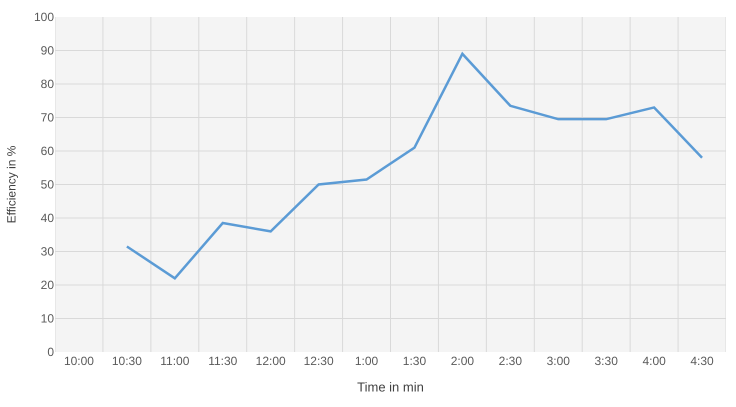  I want to click on x-tick-label: 10:30, so click(127, 361).